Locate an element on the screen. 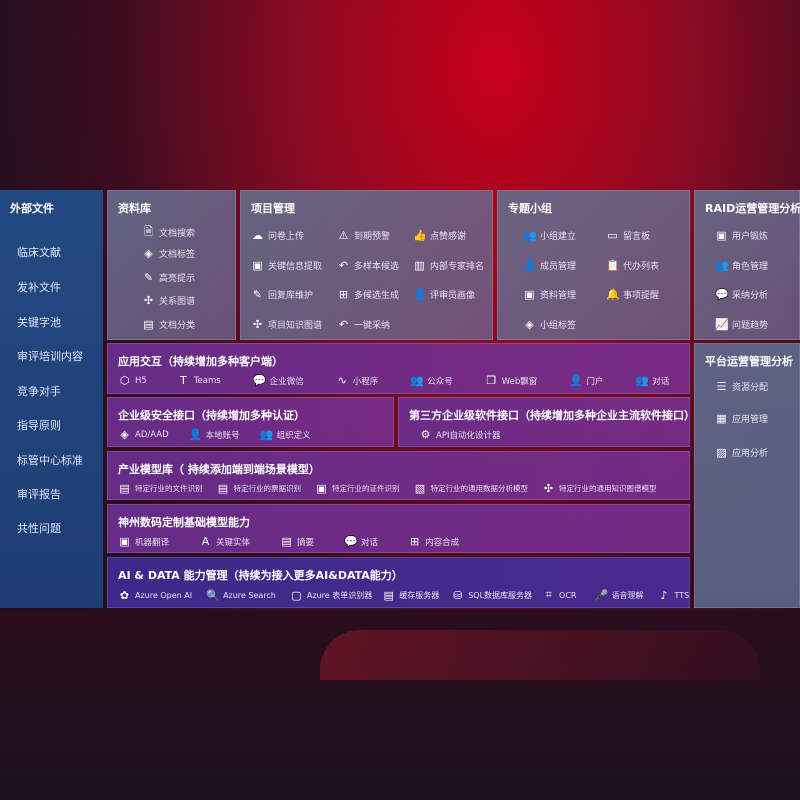 This screenshot has height=800, width=800. group-item: 👥 小组建立 is located at coordinates (549, 235).